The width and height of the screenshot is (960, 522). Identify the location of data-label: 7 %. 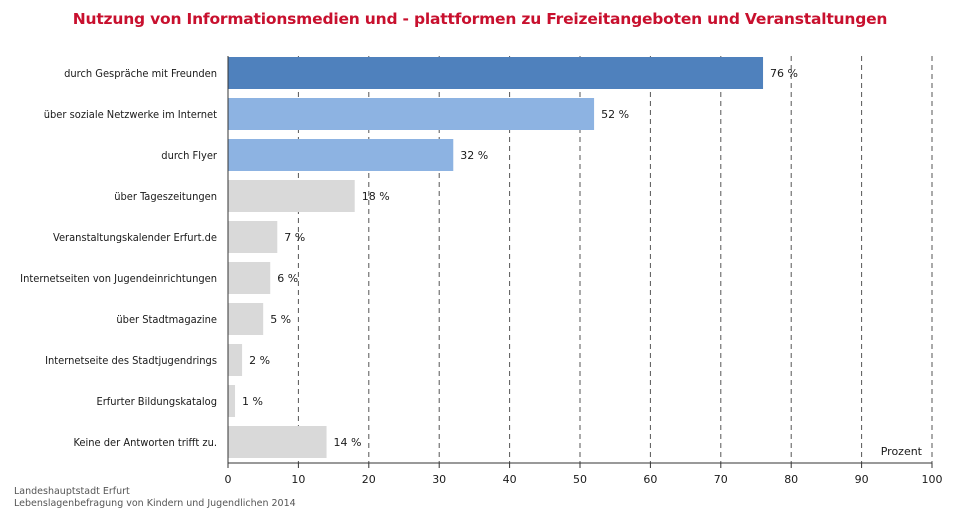
(294, 237).